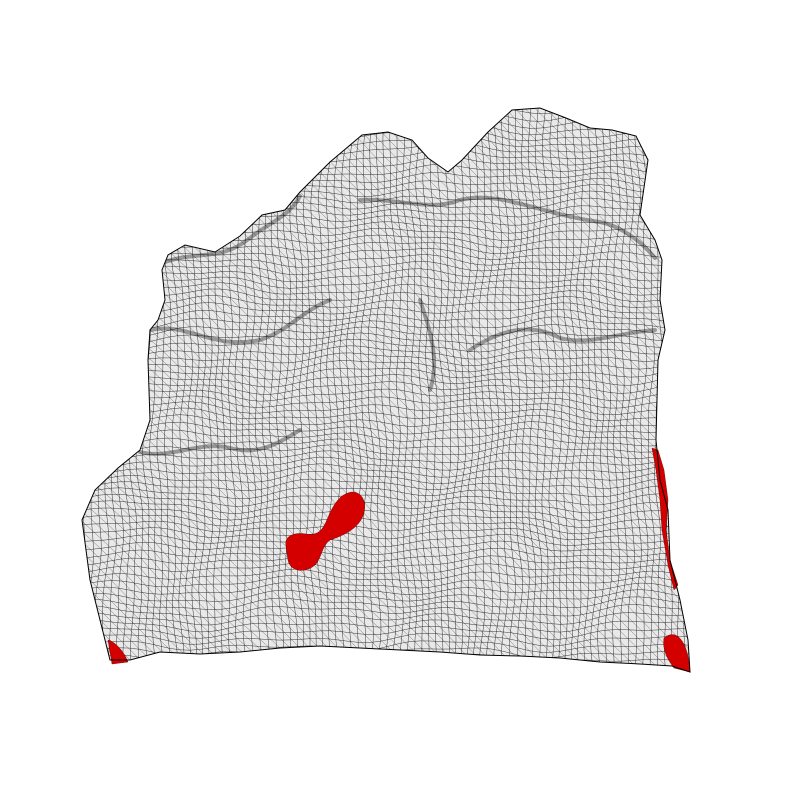 This screenshot has height=800, width=800. I want to click on right-edge-red-strip, so click(665, 519).